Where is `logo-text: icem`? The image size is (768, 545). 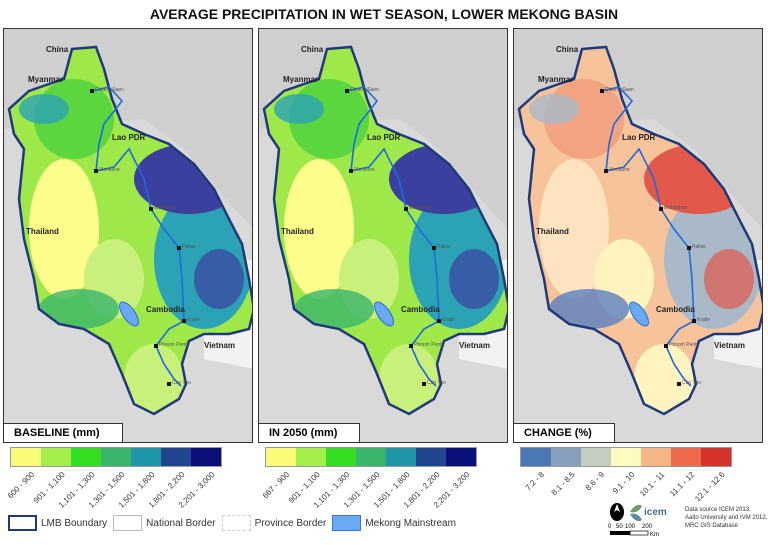
logo-text: icem is located at coordinates (655, 512).